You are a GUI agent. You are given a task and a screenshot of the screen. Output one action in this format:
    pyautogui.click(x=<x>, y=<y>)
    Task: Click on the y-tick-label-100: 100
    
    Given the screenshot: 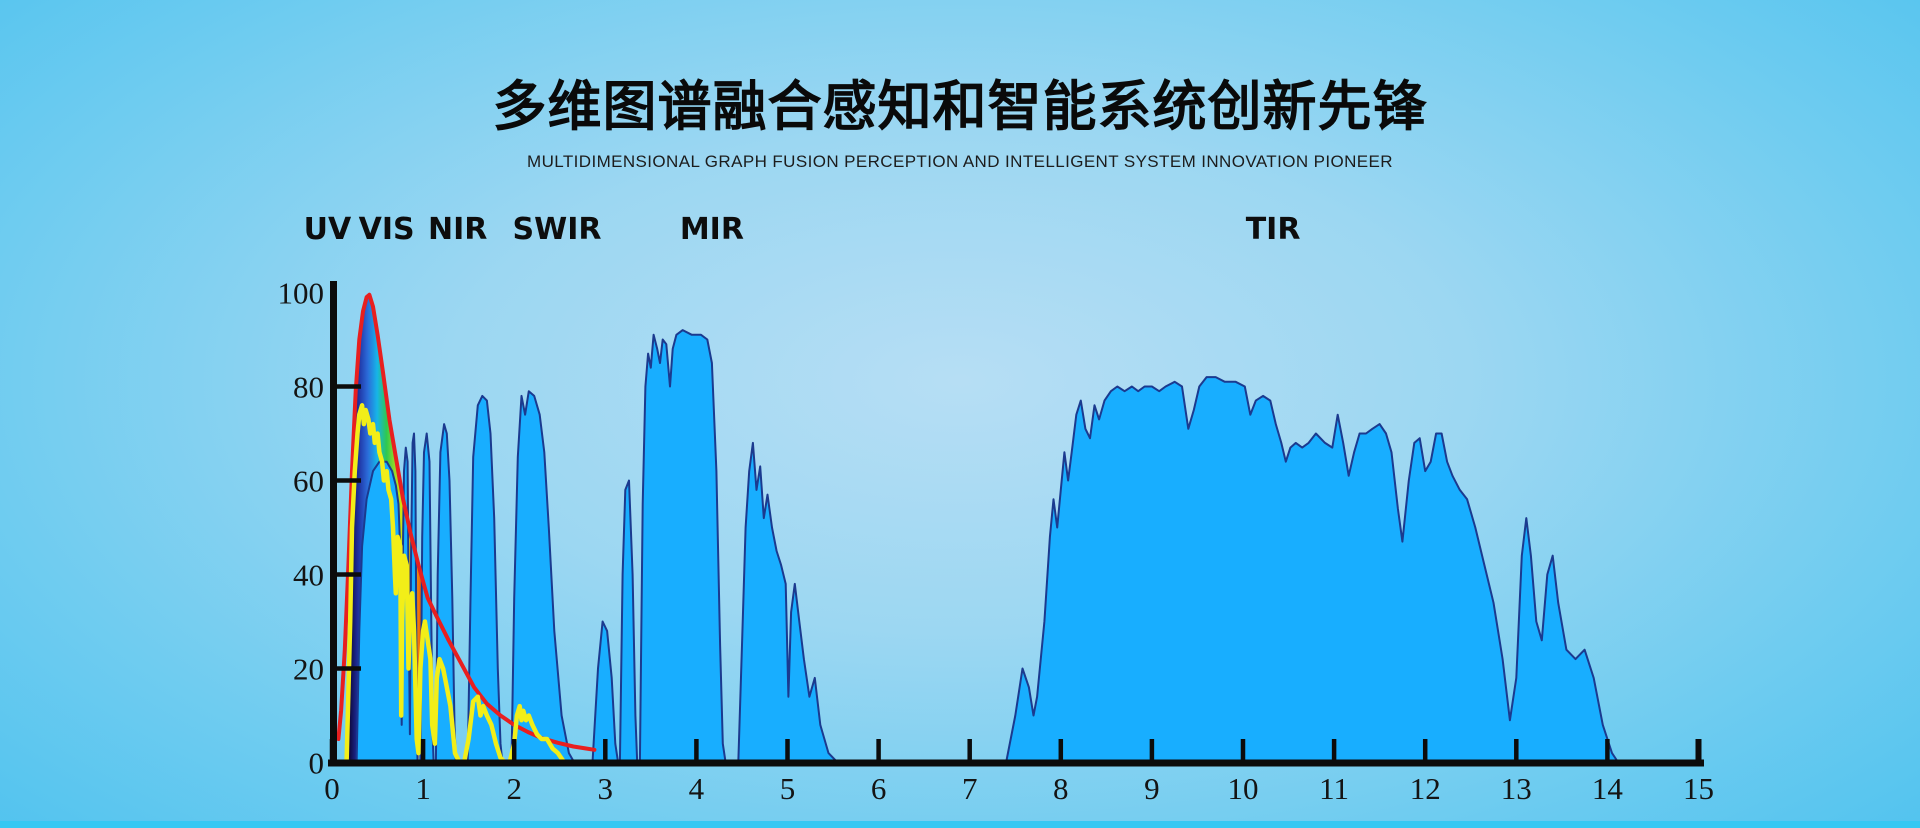 What is the action you would take?
    pyautogui.click(x=301, y=293)
    